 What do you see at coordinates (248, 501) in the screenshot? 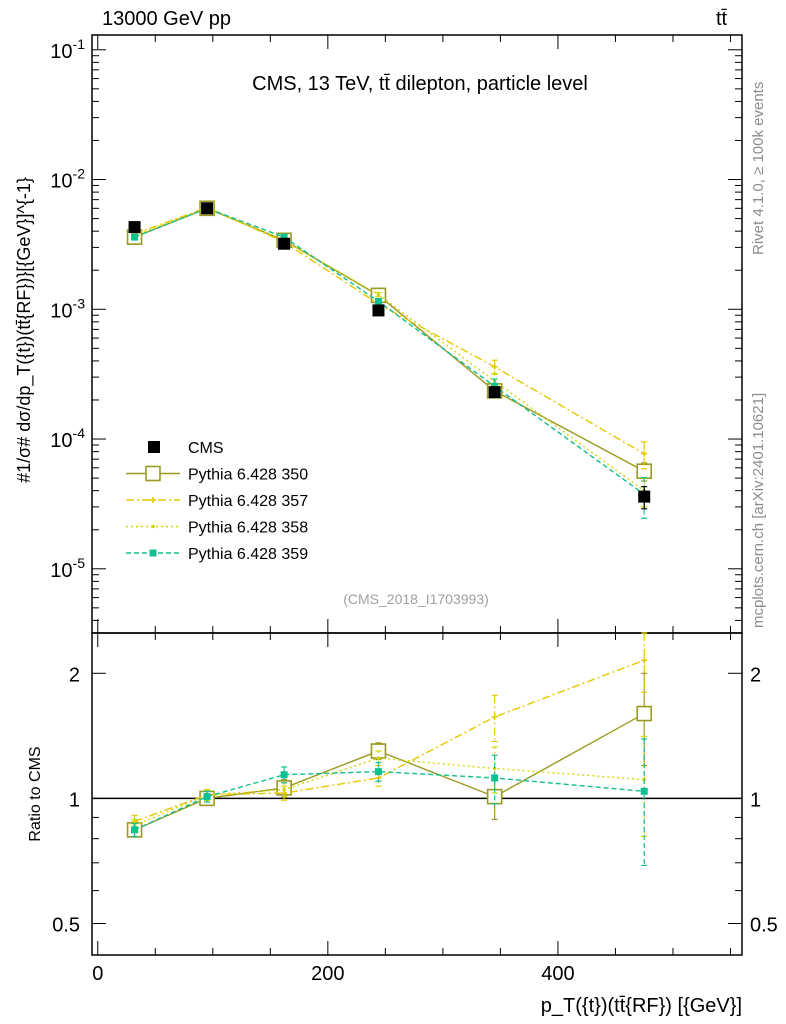
I see `legend-label: Pythia 6.428 357` at bounding box center [248, 501].